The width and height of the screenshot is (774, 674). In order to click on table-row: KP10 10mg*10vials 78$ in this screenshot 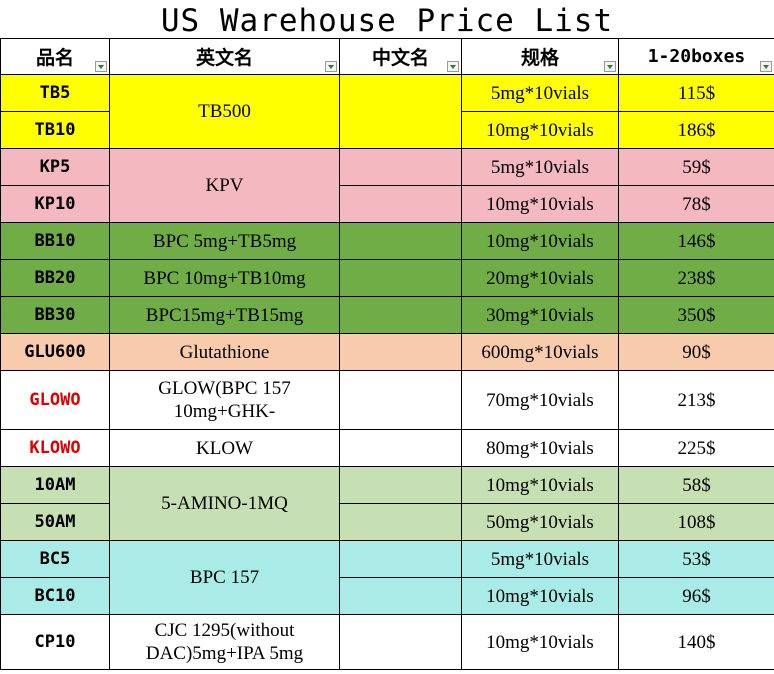, I will do `click(387, 204)`.